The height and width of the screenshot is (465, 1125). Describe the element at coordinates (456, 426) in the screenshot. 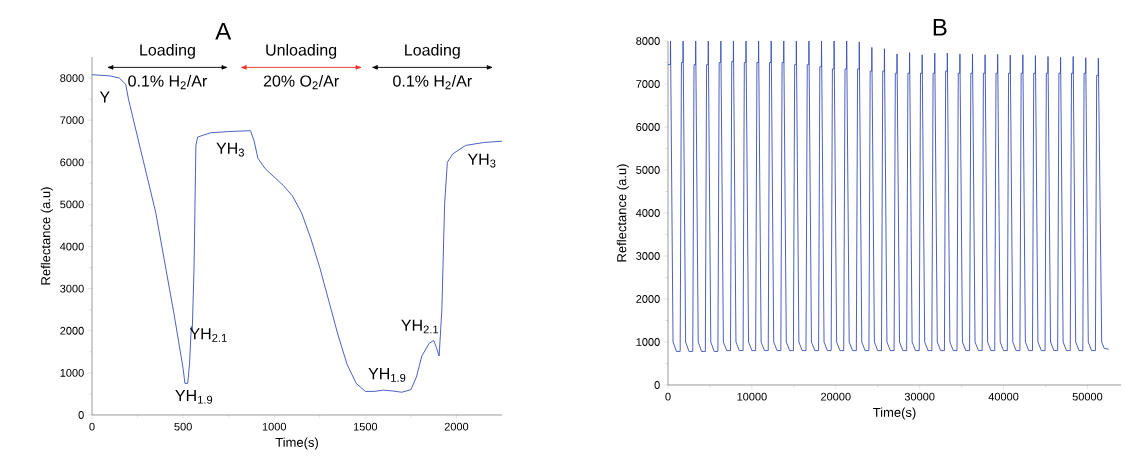

I see `x-tick-label: 2000` at that location.